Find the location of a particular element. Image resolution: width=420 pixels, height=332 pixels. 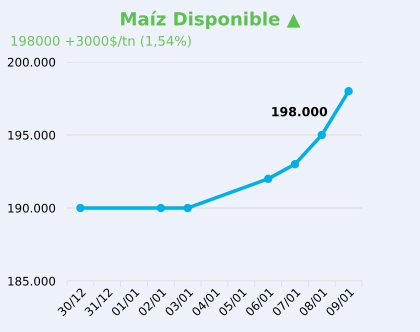

y-tick-label: 190.000 is located at coordinates (32, 208).